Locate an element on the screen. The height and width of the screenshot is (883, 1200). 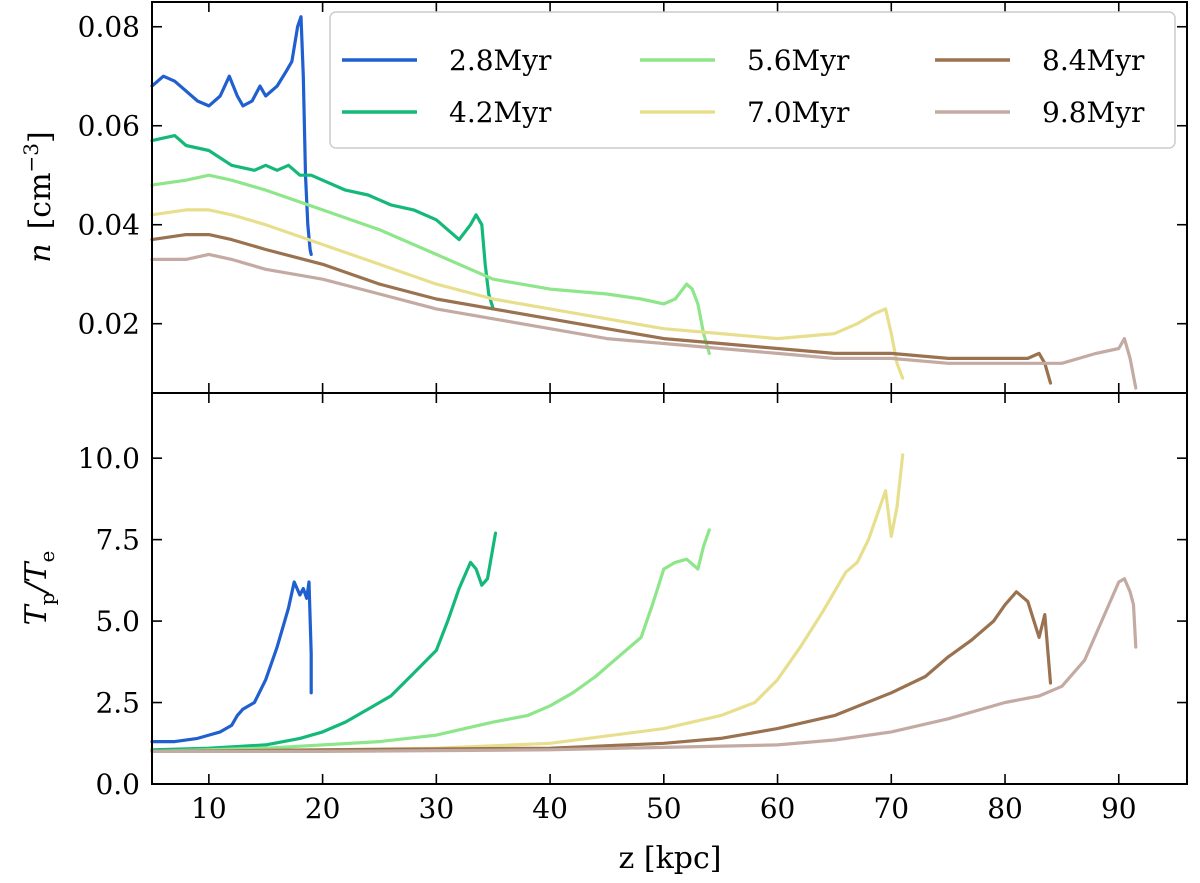
density-y-axis-label: n[cm−3] is located at coordinates (38, 196).